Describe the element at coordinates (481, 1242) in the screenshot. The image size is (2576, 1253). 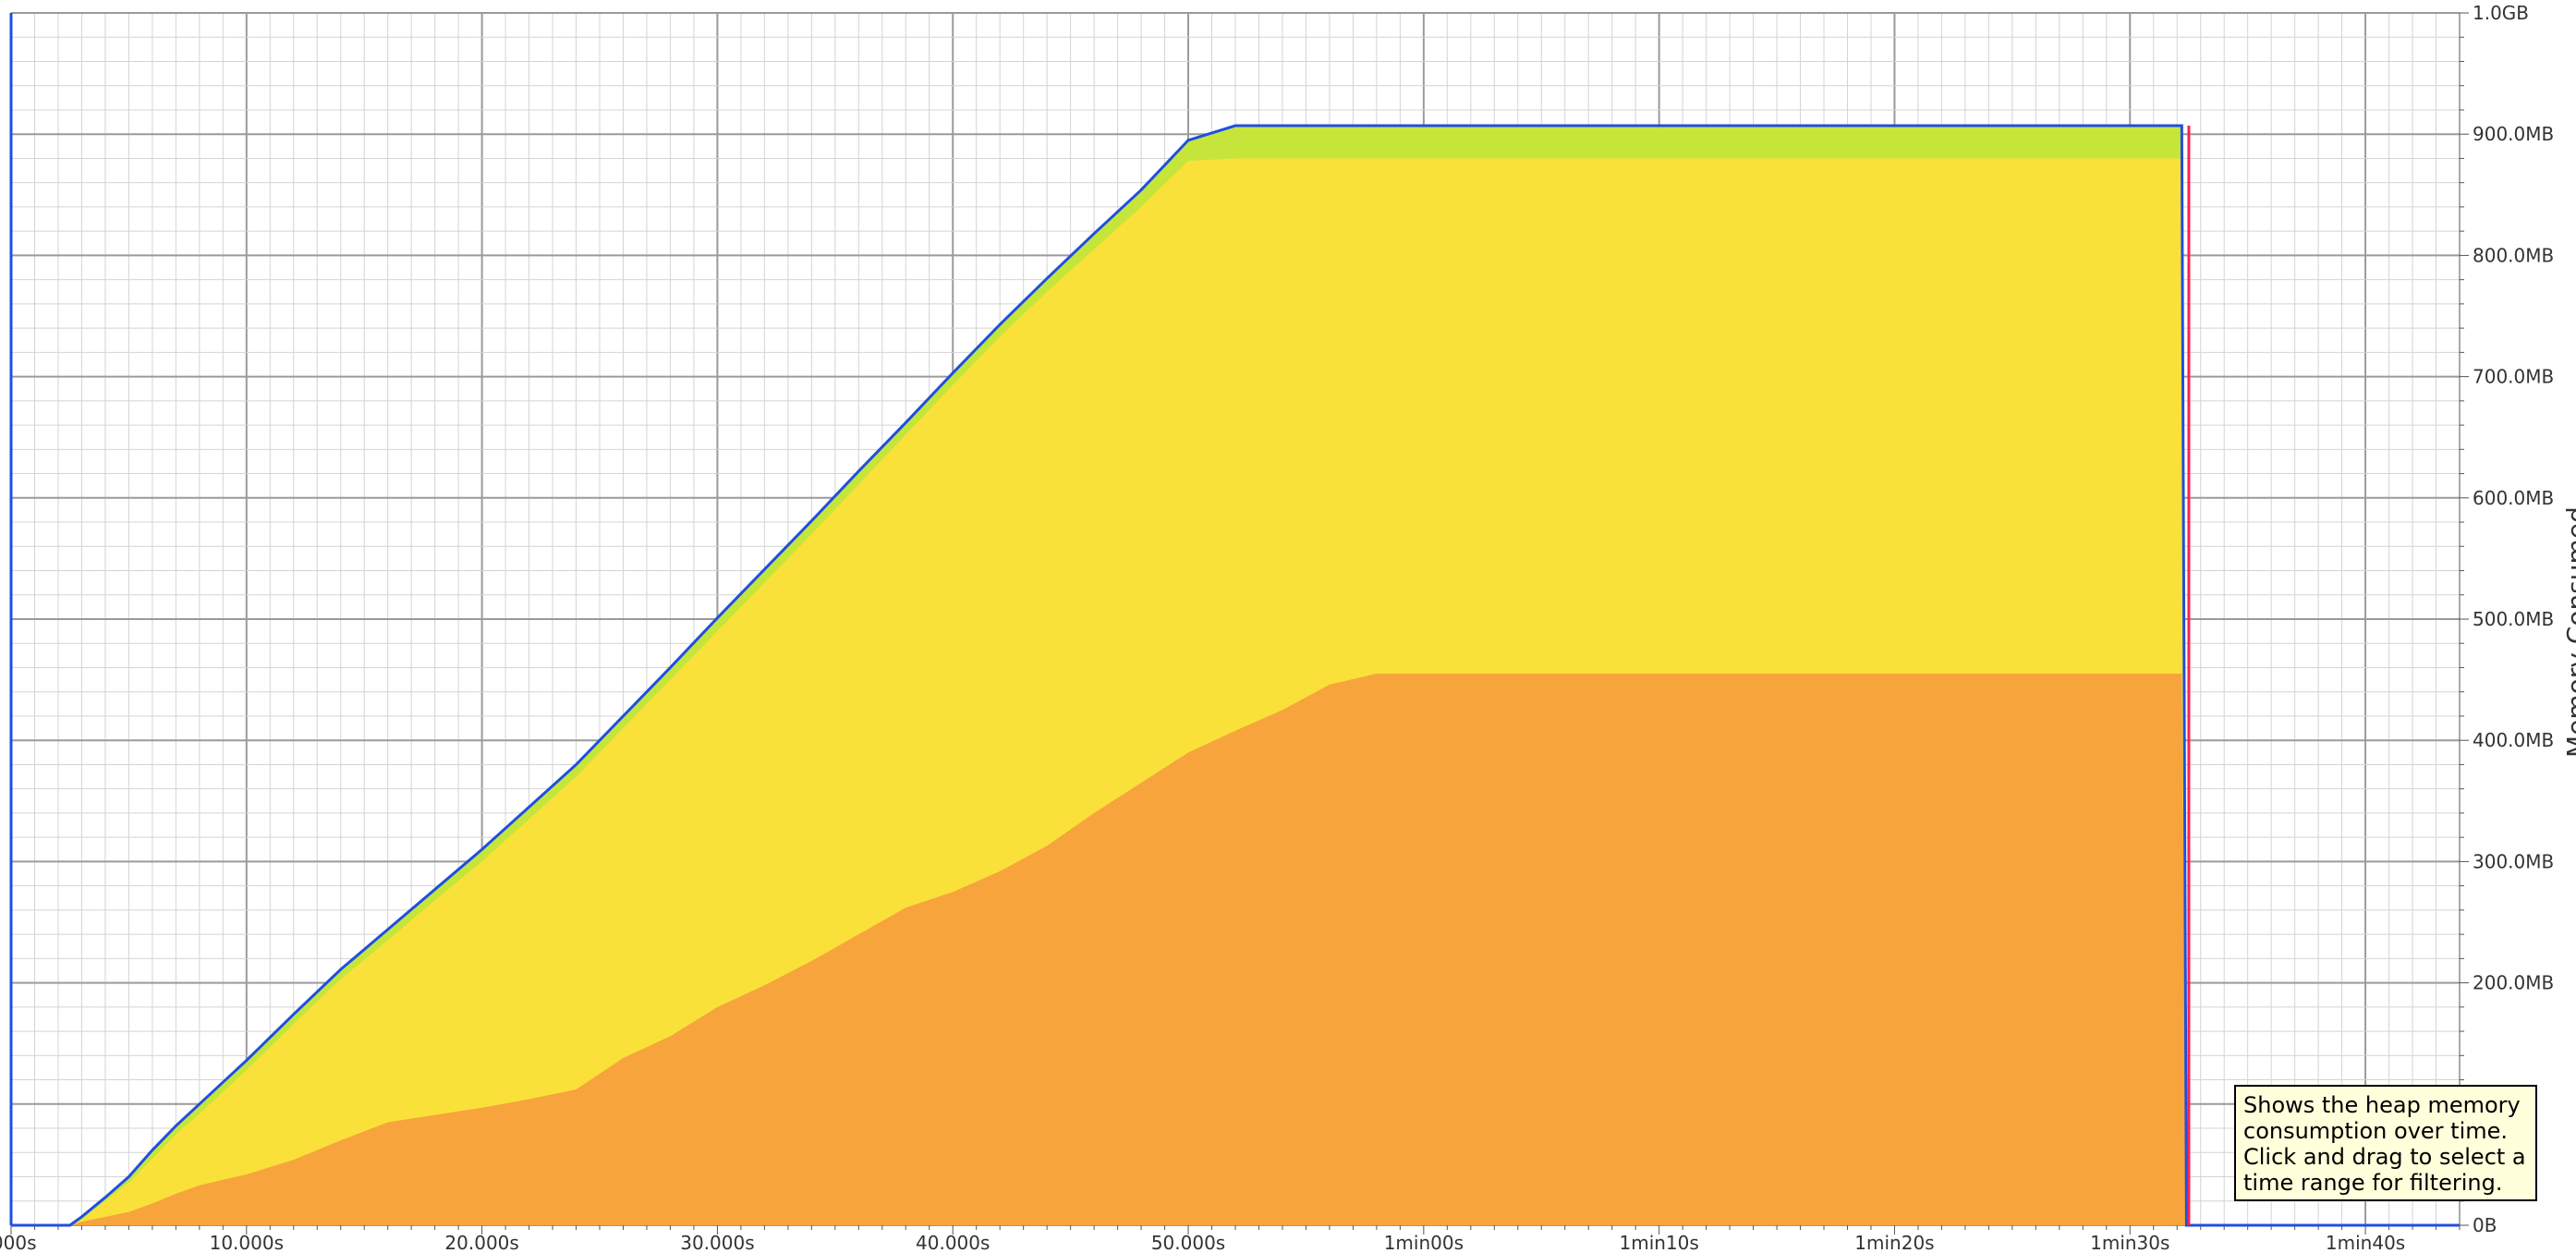
I see `x-tick-label: 20.000s` at that location.